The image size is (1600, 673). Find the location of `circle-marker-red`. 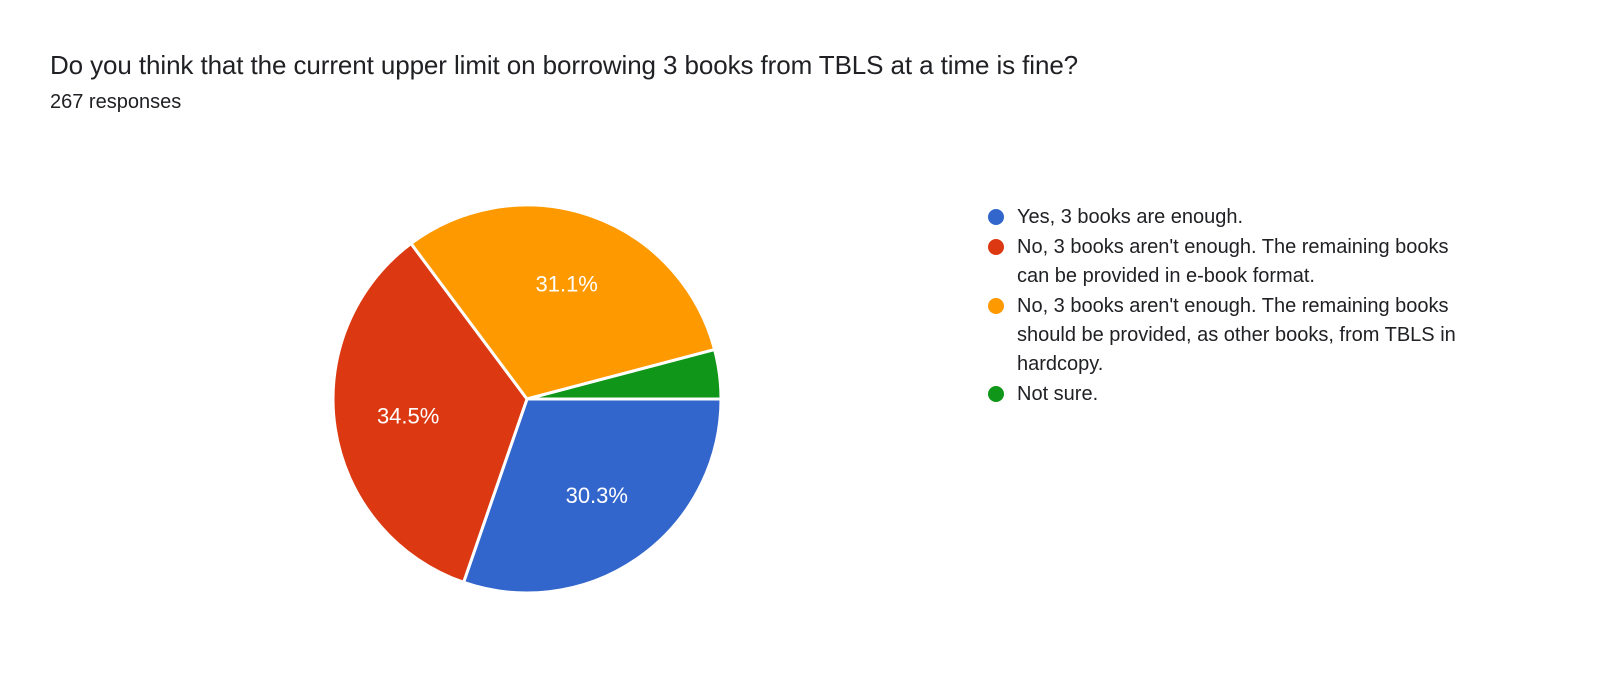

circle-marker-red is located at coordinates (996, 247).